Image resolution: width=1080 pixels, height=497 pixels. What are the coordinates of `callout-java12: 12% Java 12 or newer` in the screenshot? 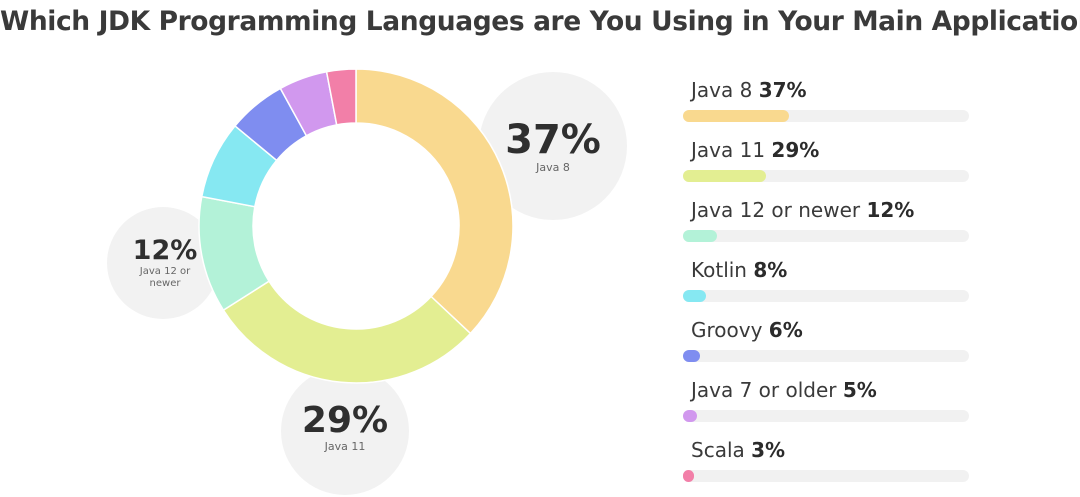 It's located at (165, 263).